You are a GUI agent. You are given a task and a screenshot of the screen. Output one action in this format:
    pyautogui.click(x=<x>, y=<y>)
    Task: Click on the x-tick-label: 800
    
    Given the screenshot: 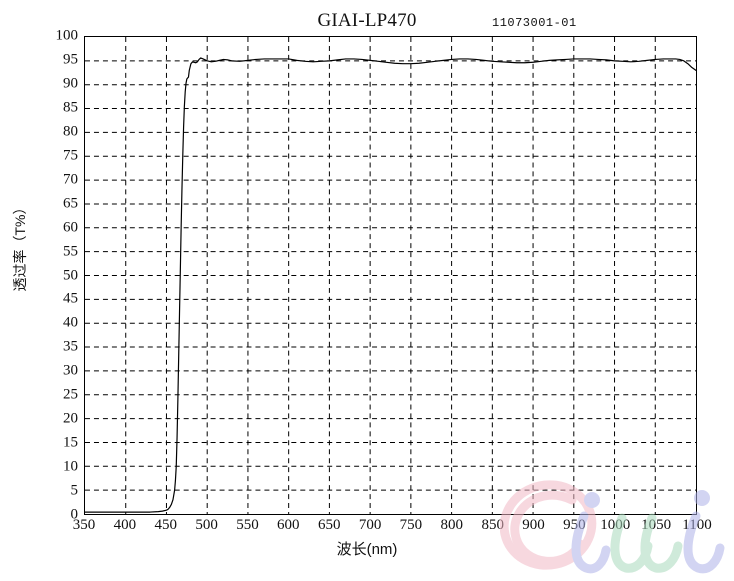 What is the action you would take?
    pyautogui.click(x=452, y=525)
    